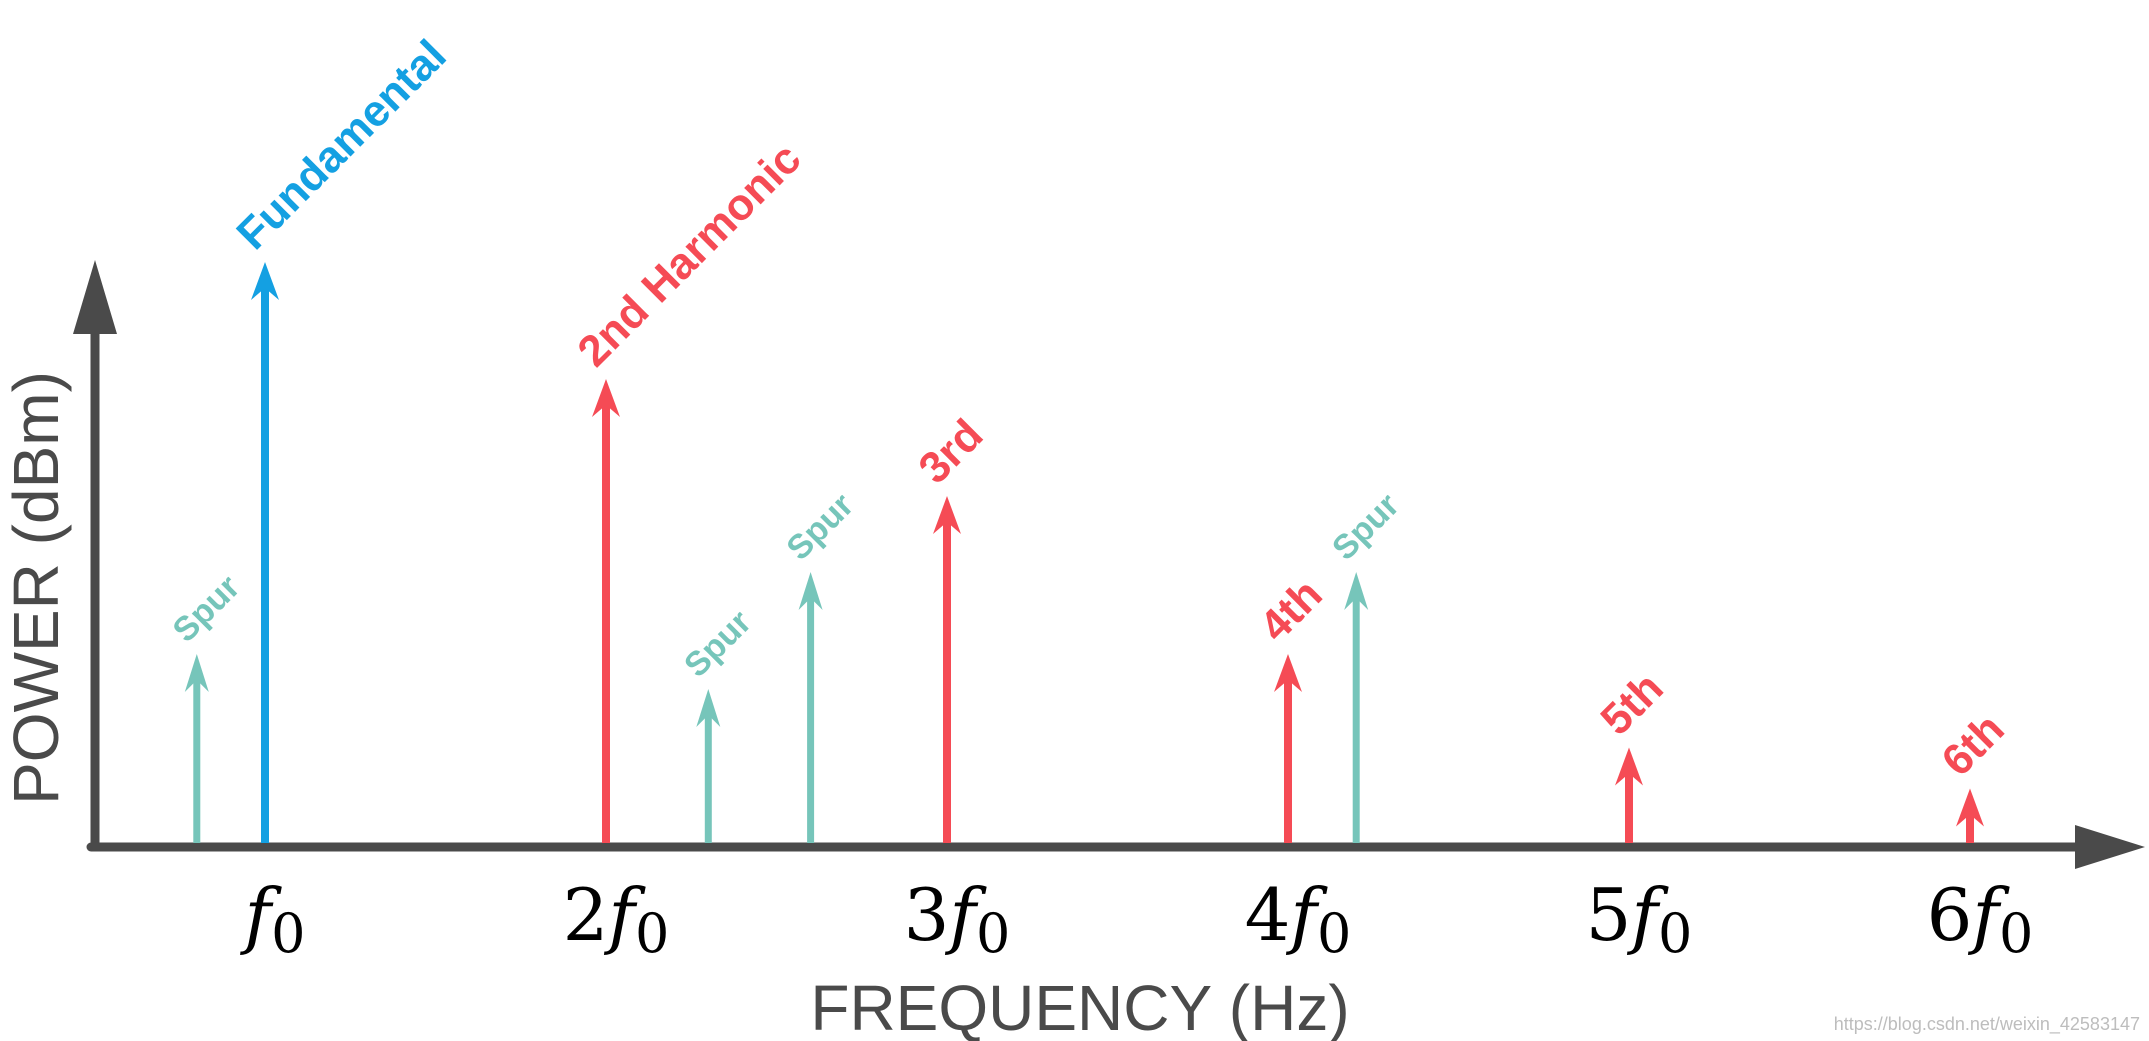 This screenshot has height=1041, width=2149. What do you see at coordinates (207, 609) in the screenshot?
I see `line-0-label: Spur` at bounding box center [207, 609].